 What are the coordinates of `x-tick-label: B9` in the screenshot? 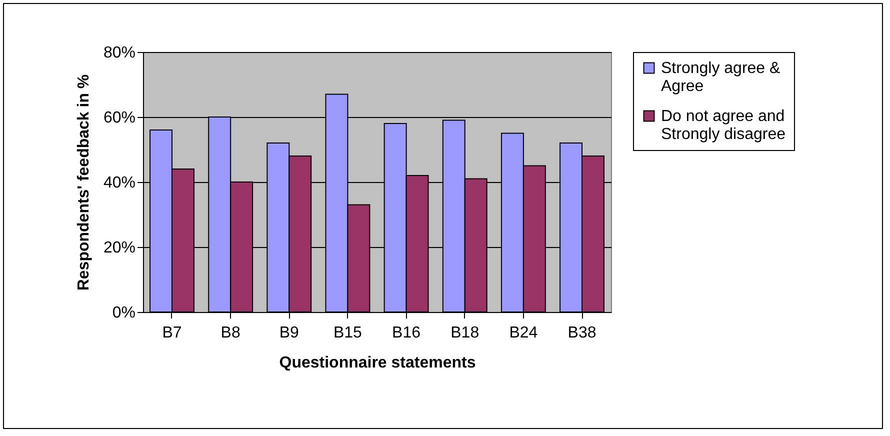 It's located at (289, 333).